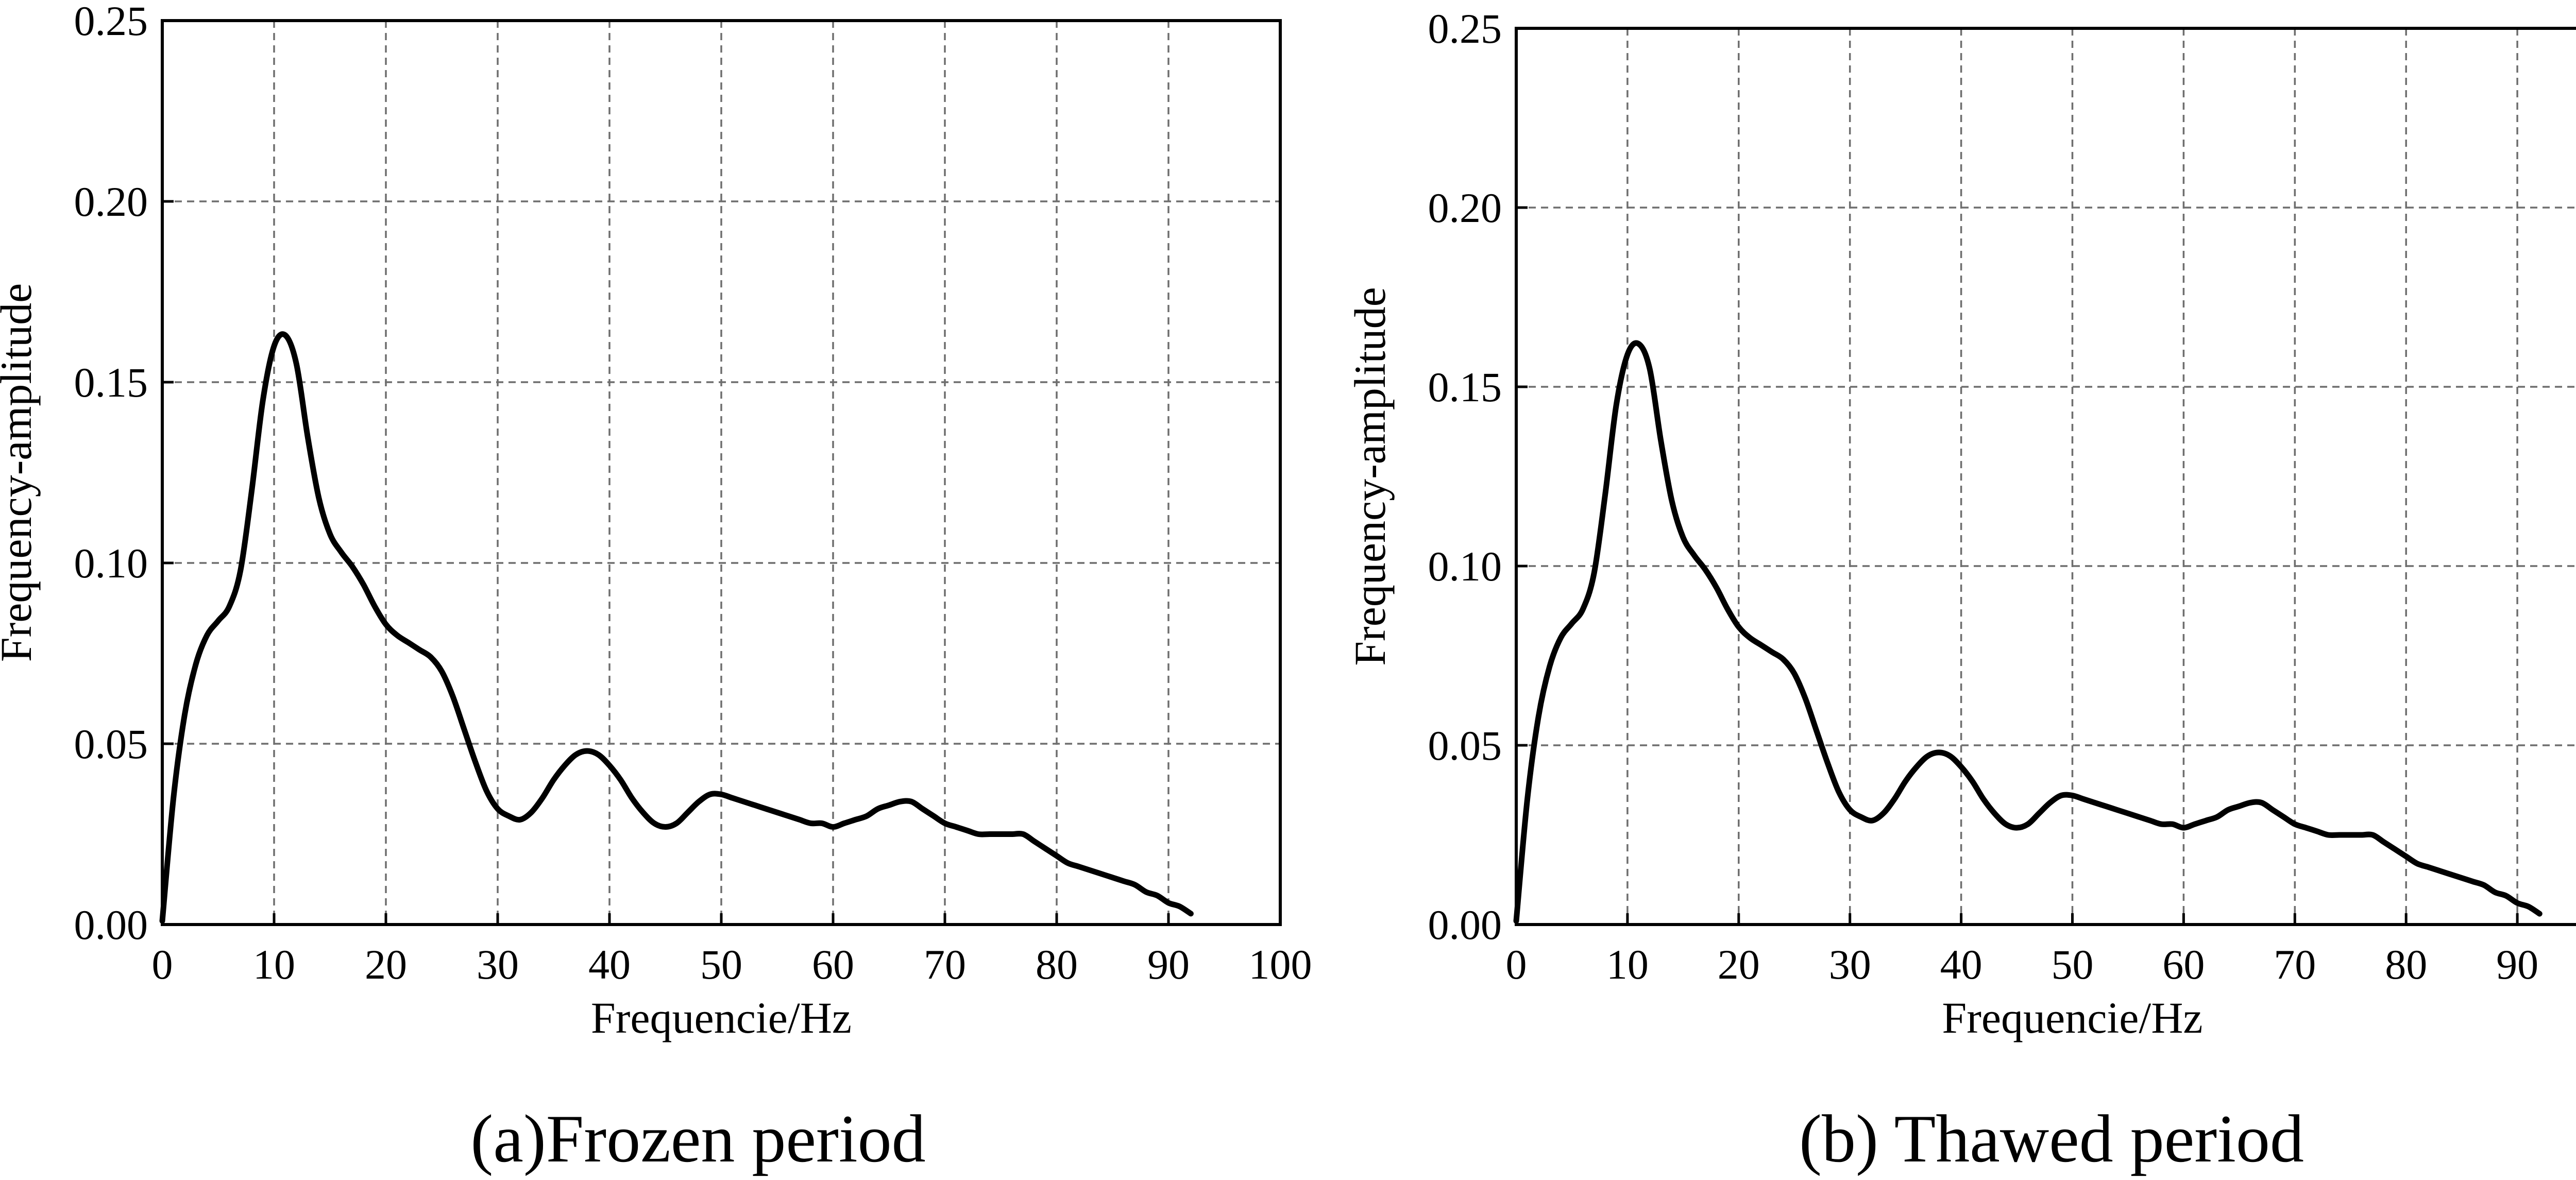 This screenshot has height=1180, width=2576. What do you see at coordinates (1280, 965) in the screenshot?
I see `x-tick-label: 100` at bounding box center [1280, 965].